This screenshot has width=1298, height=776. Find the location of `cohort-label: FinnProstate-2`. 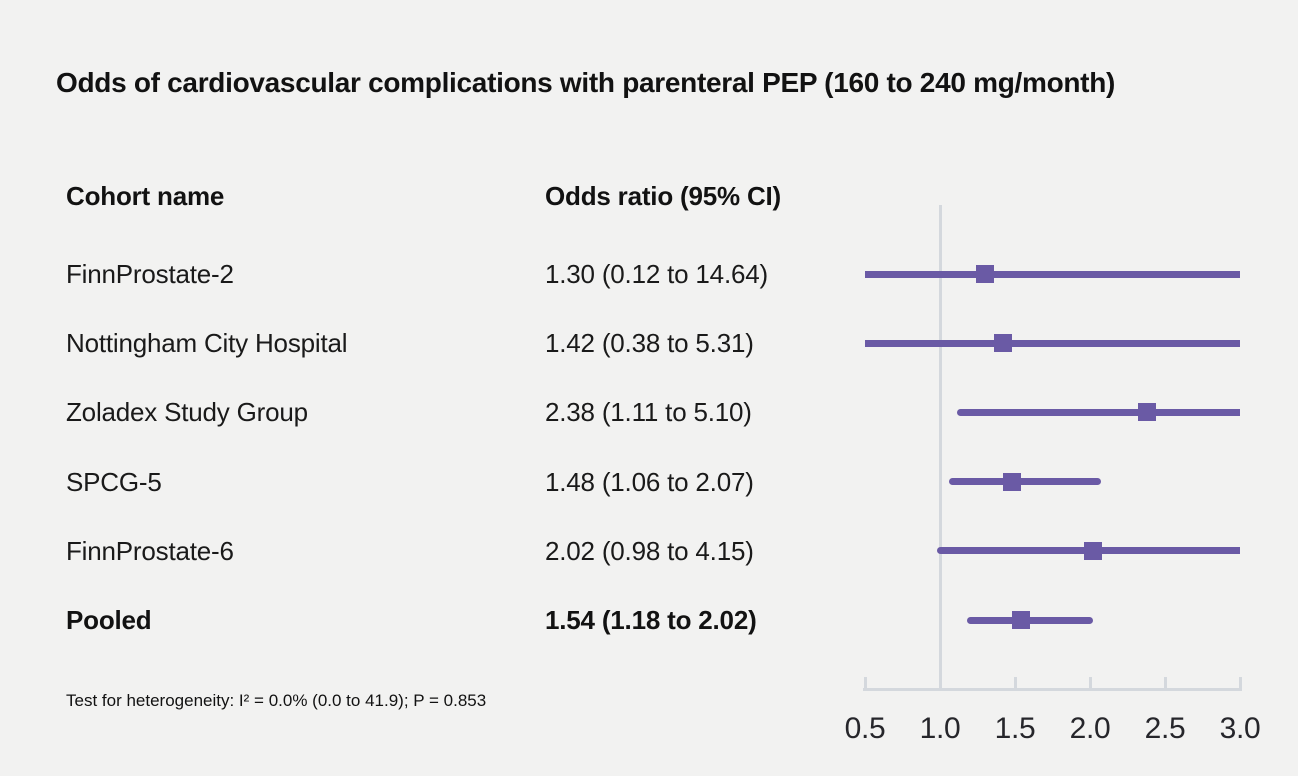

cohort-label: FinnProstate-2 is located at coordinates (150, 274).